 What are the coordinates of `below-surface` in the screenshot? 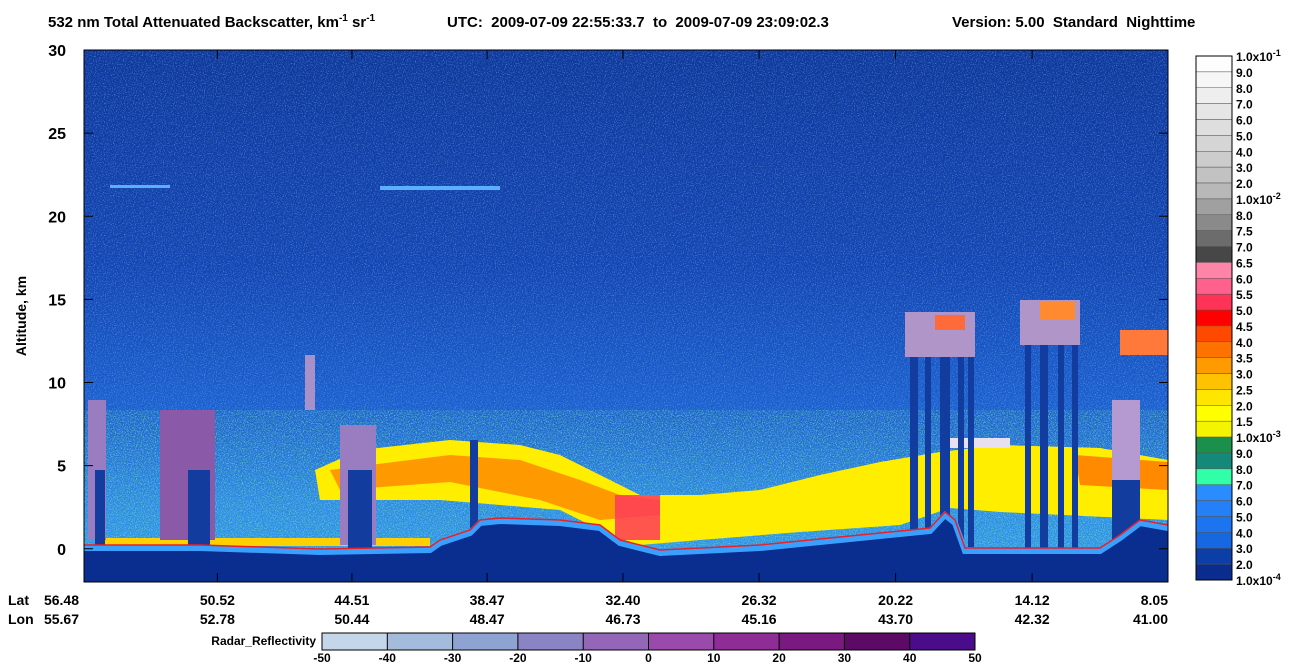 It's located at (626, 549).